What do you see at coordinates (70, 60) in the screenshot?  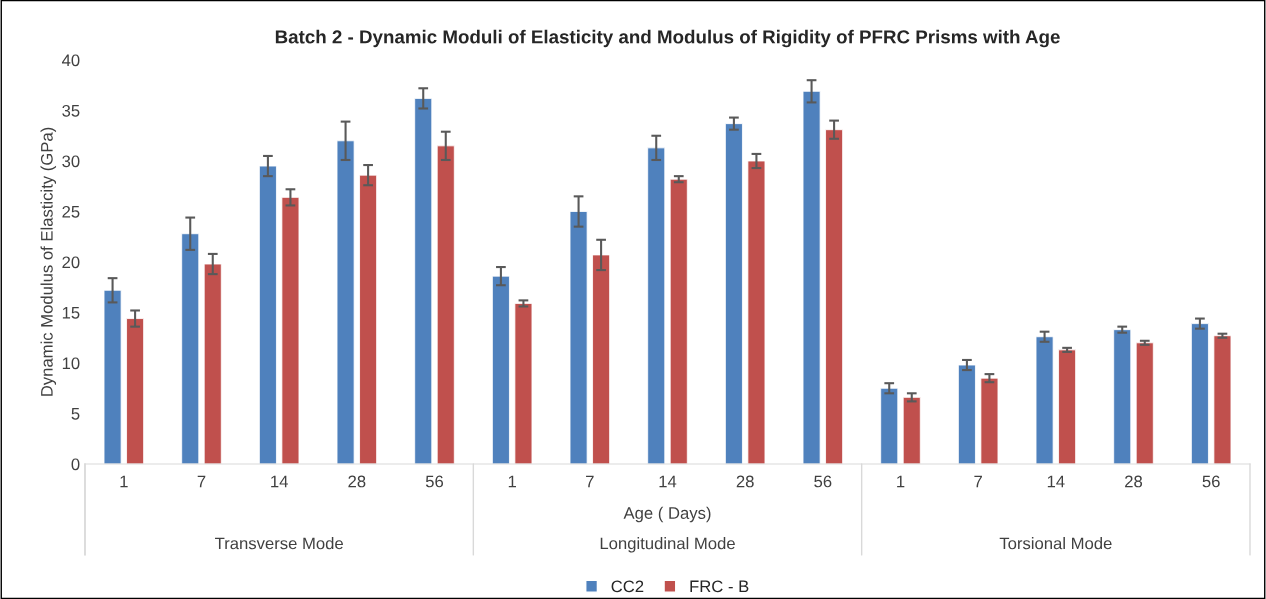 I see `y-tick-label: 40` at bounding box center [70, 60].